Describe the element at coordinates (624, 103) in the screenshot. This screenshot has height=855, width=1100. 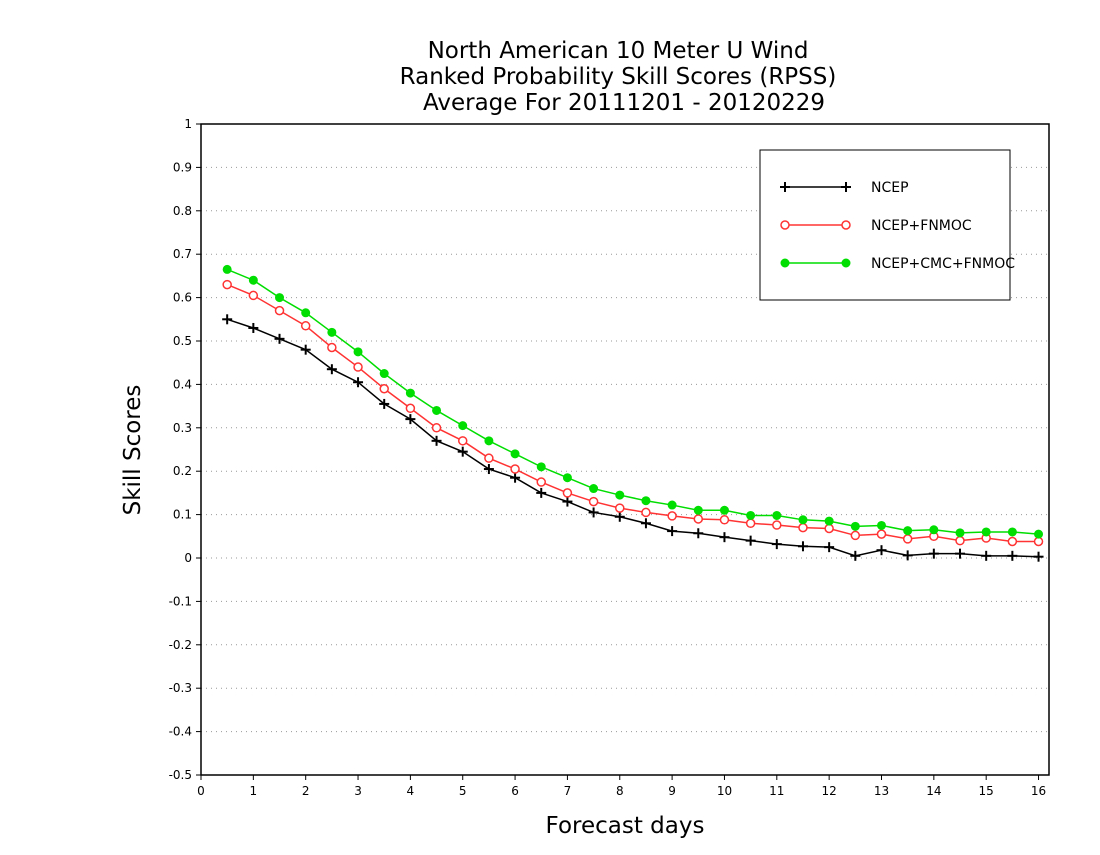
I see `title-line-3: Average For 20111201 - 20120229` at that location.